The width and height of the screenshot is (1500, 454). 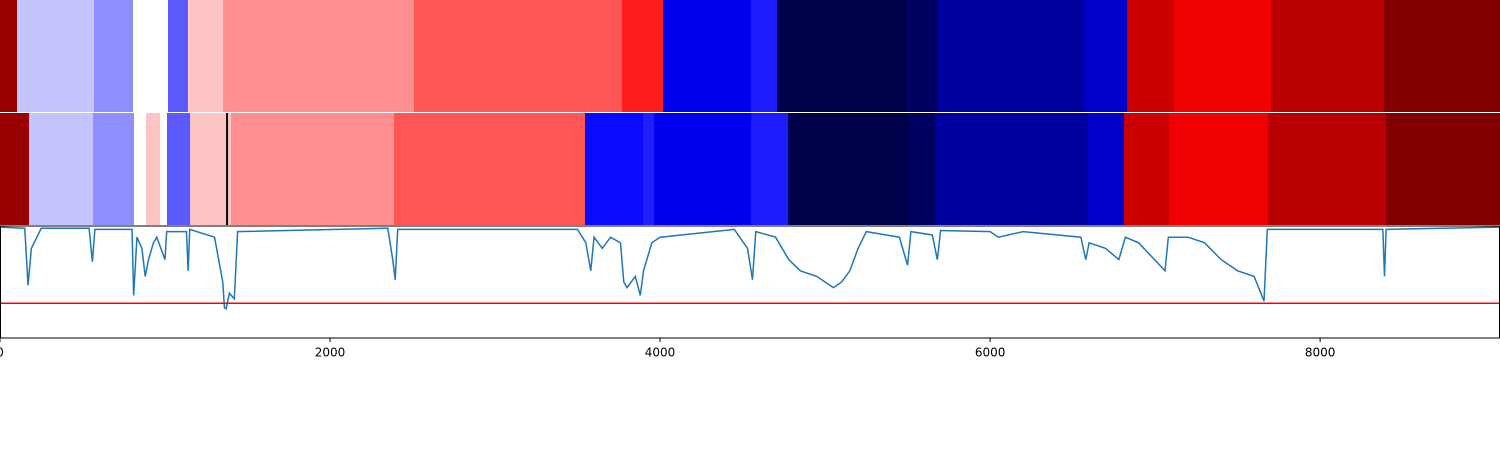 I want to click on x-tick-label: 6000, so click(x=990, y=353).